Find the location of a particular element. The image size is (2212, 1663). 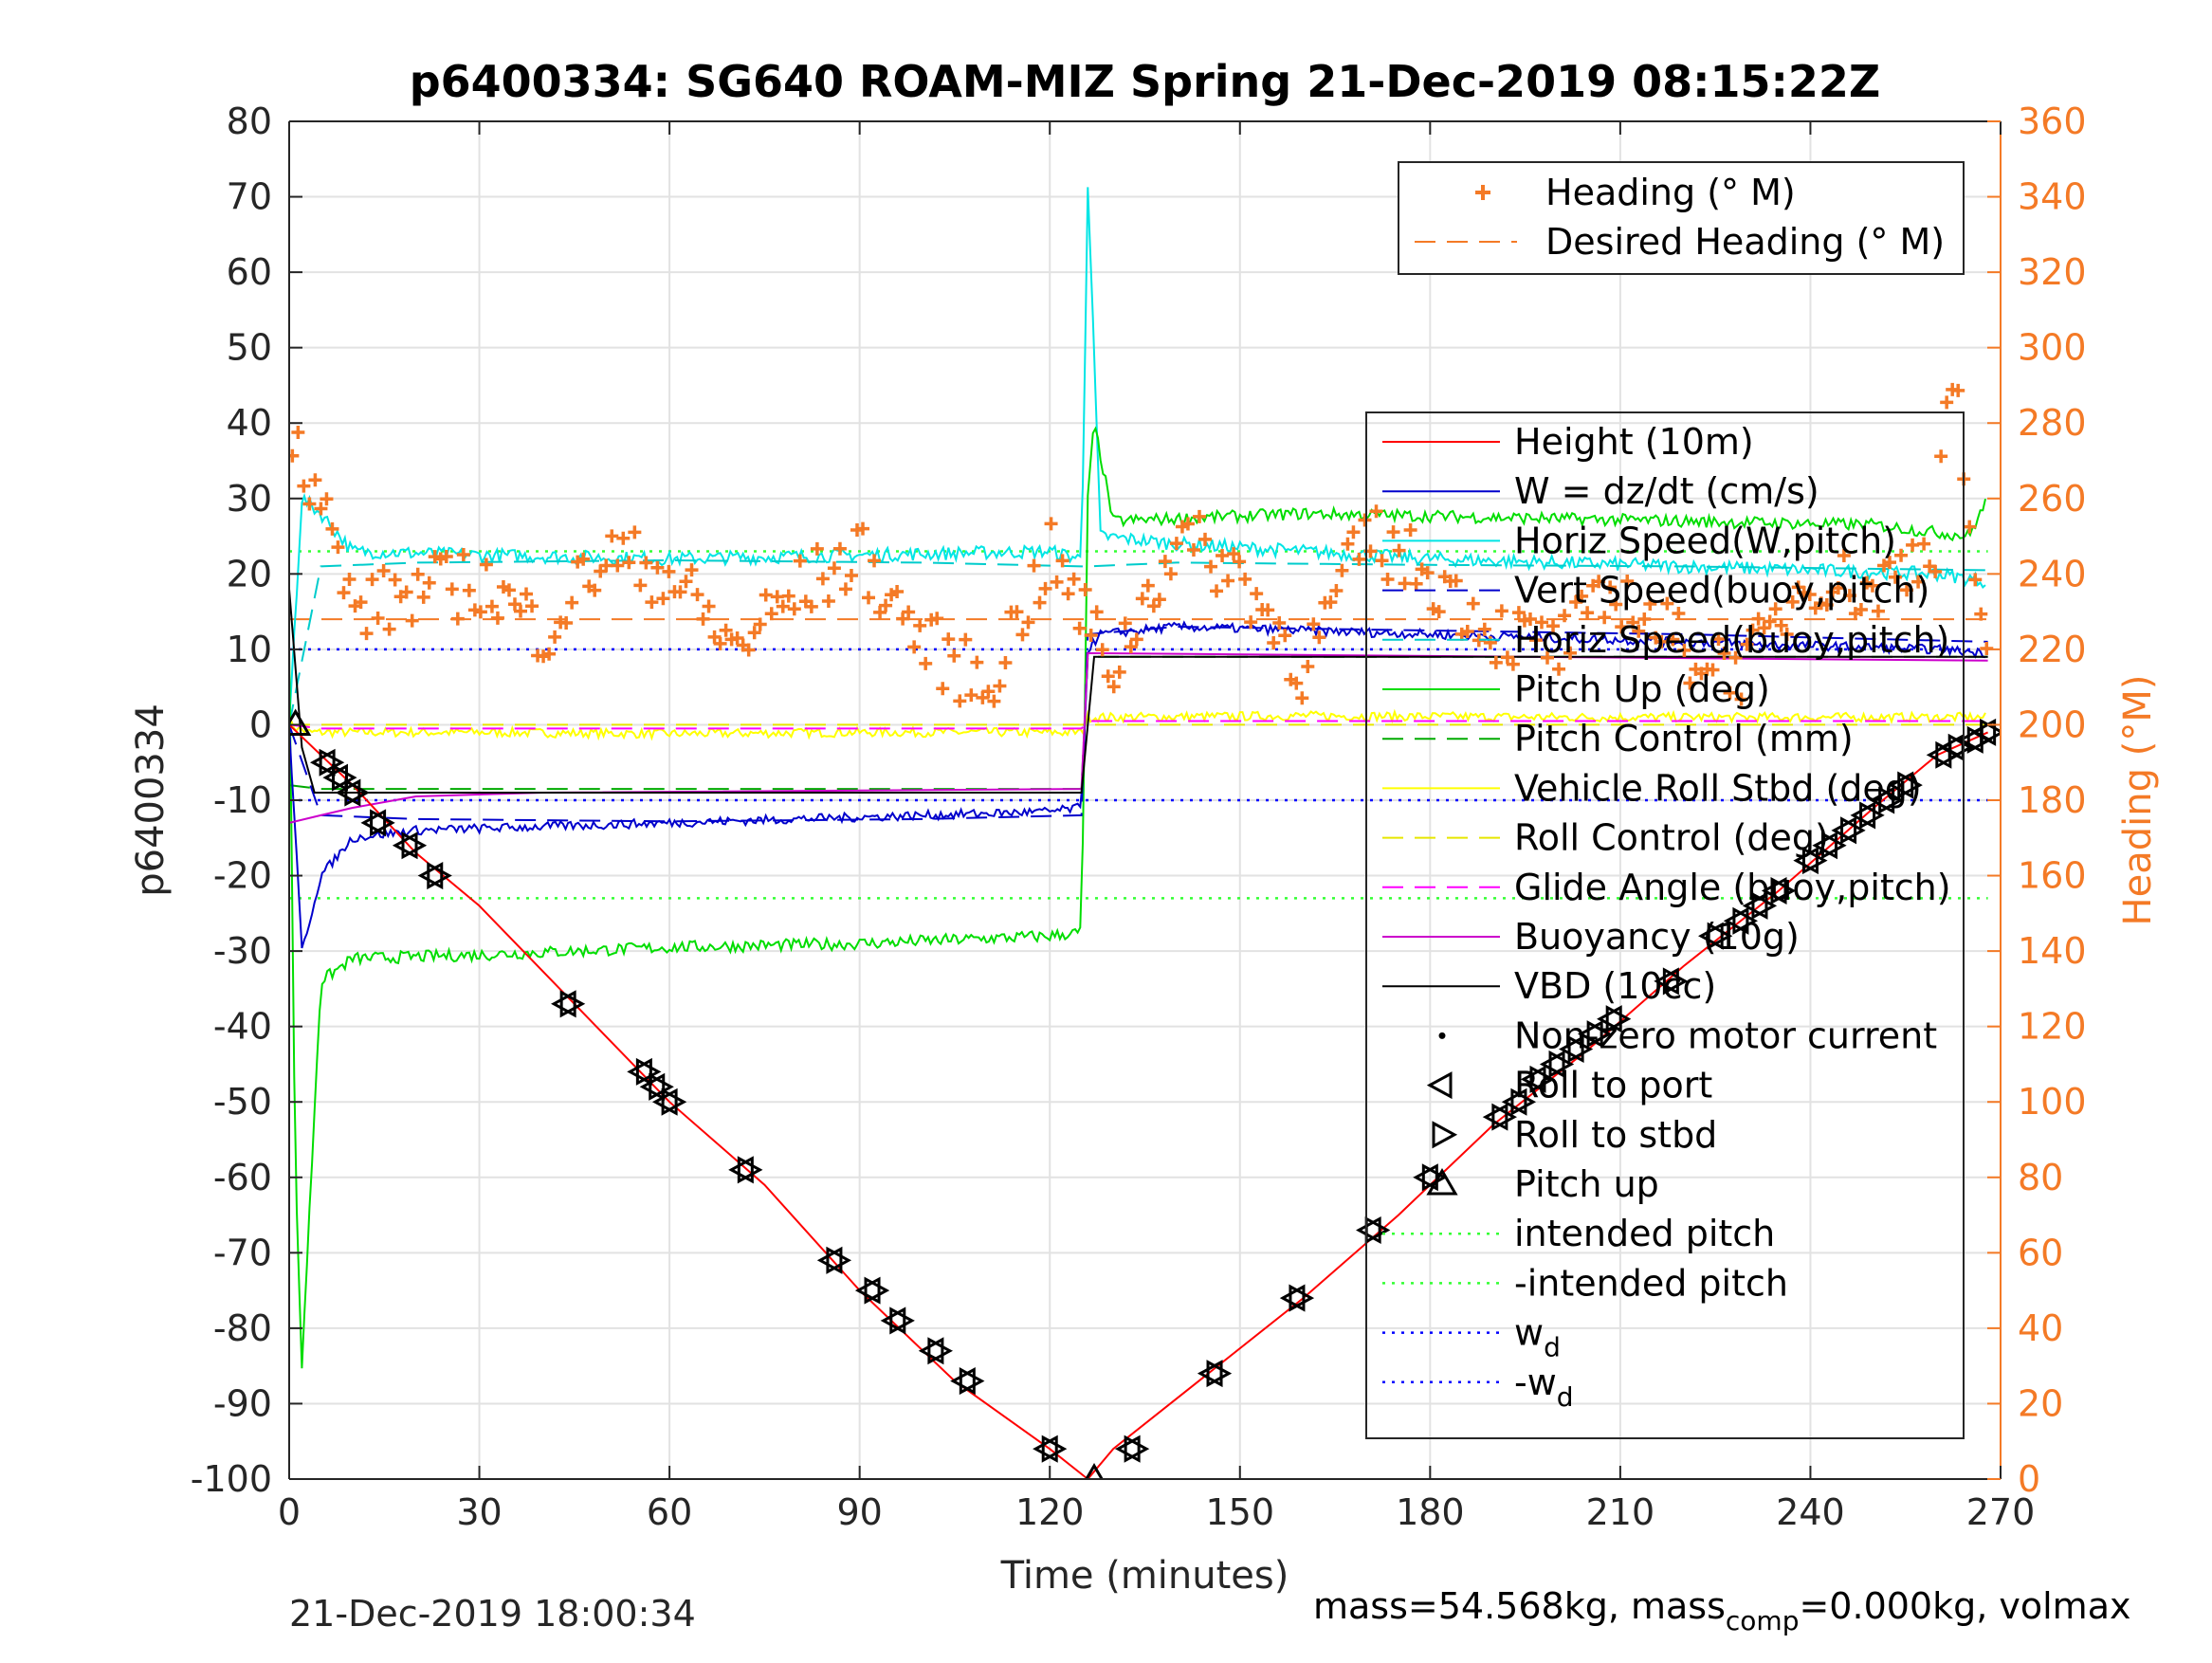

series-vert-speed-buoy-pitch is located at coordinates (1138, 724).